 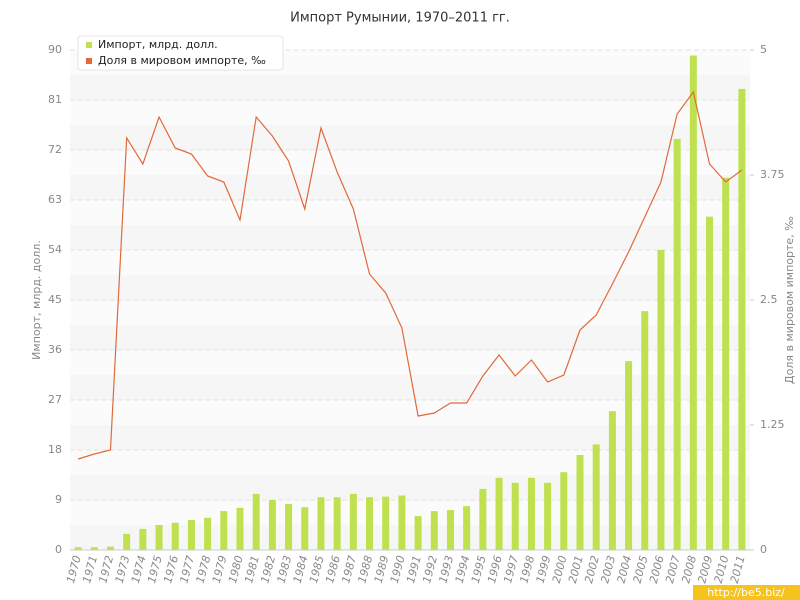 What do you see at coordinates (158, 44) in the screenshot?
I see `legend-label: Импорт, млрд. долл.` at bounding box center [158, 44].